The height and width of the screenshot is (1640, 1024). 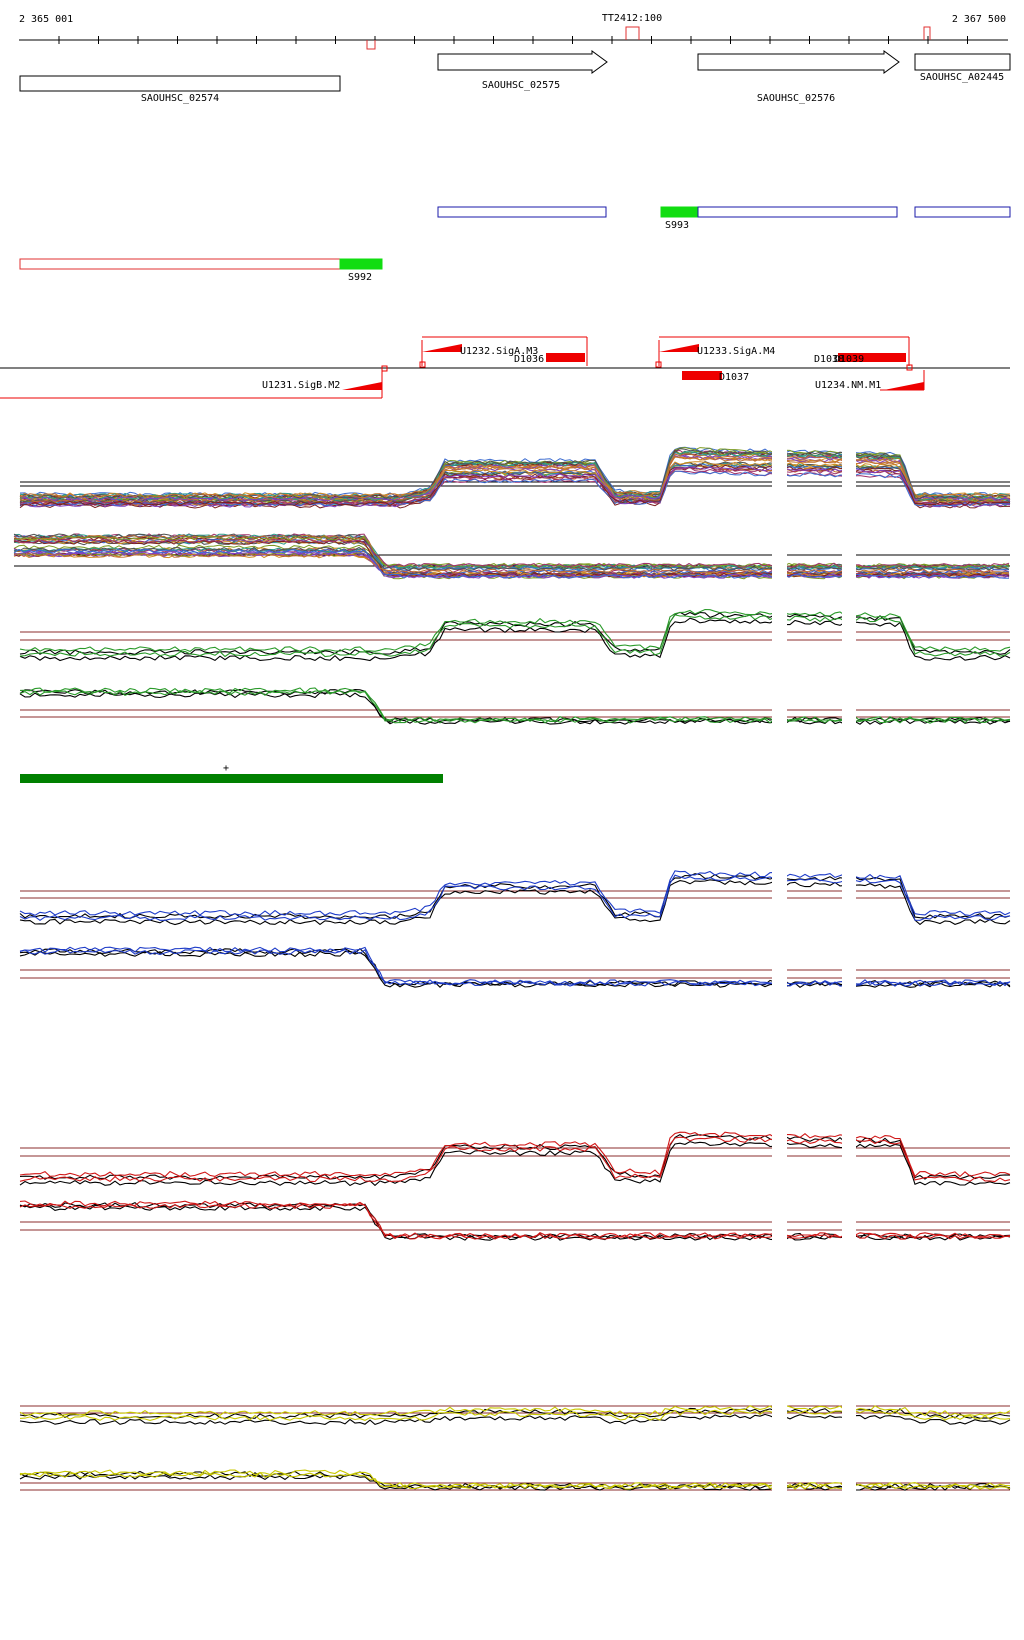 What do you see at coordinates (46, 19) in the screenshot?
I see `ruler-start-label: 2 365 001` at bounding box center [46, 19].